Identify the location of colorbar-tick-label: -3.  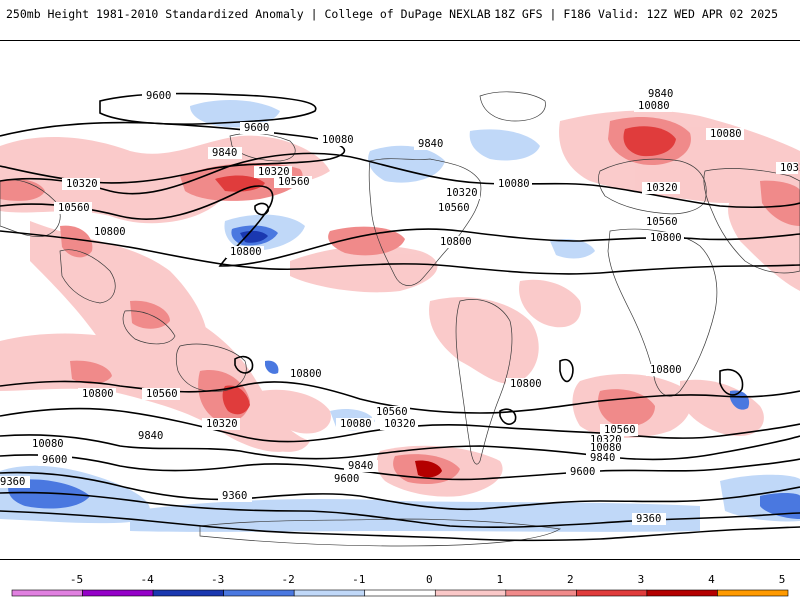
(217, 579).